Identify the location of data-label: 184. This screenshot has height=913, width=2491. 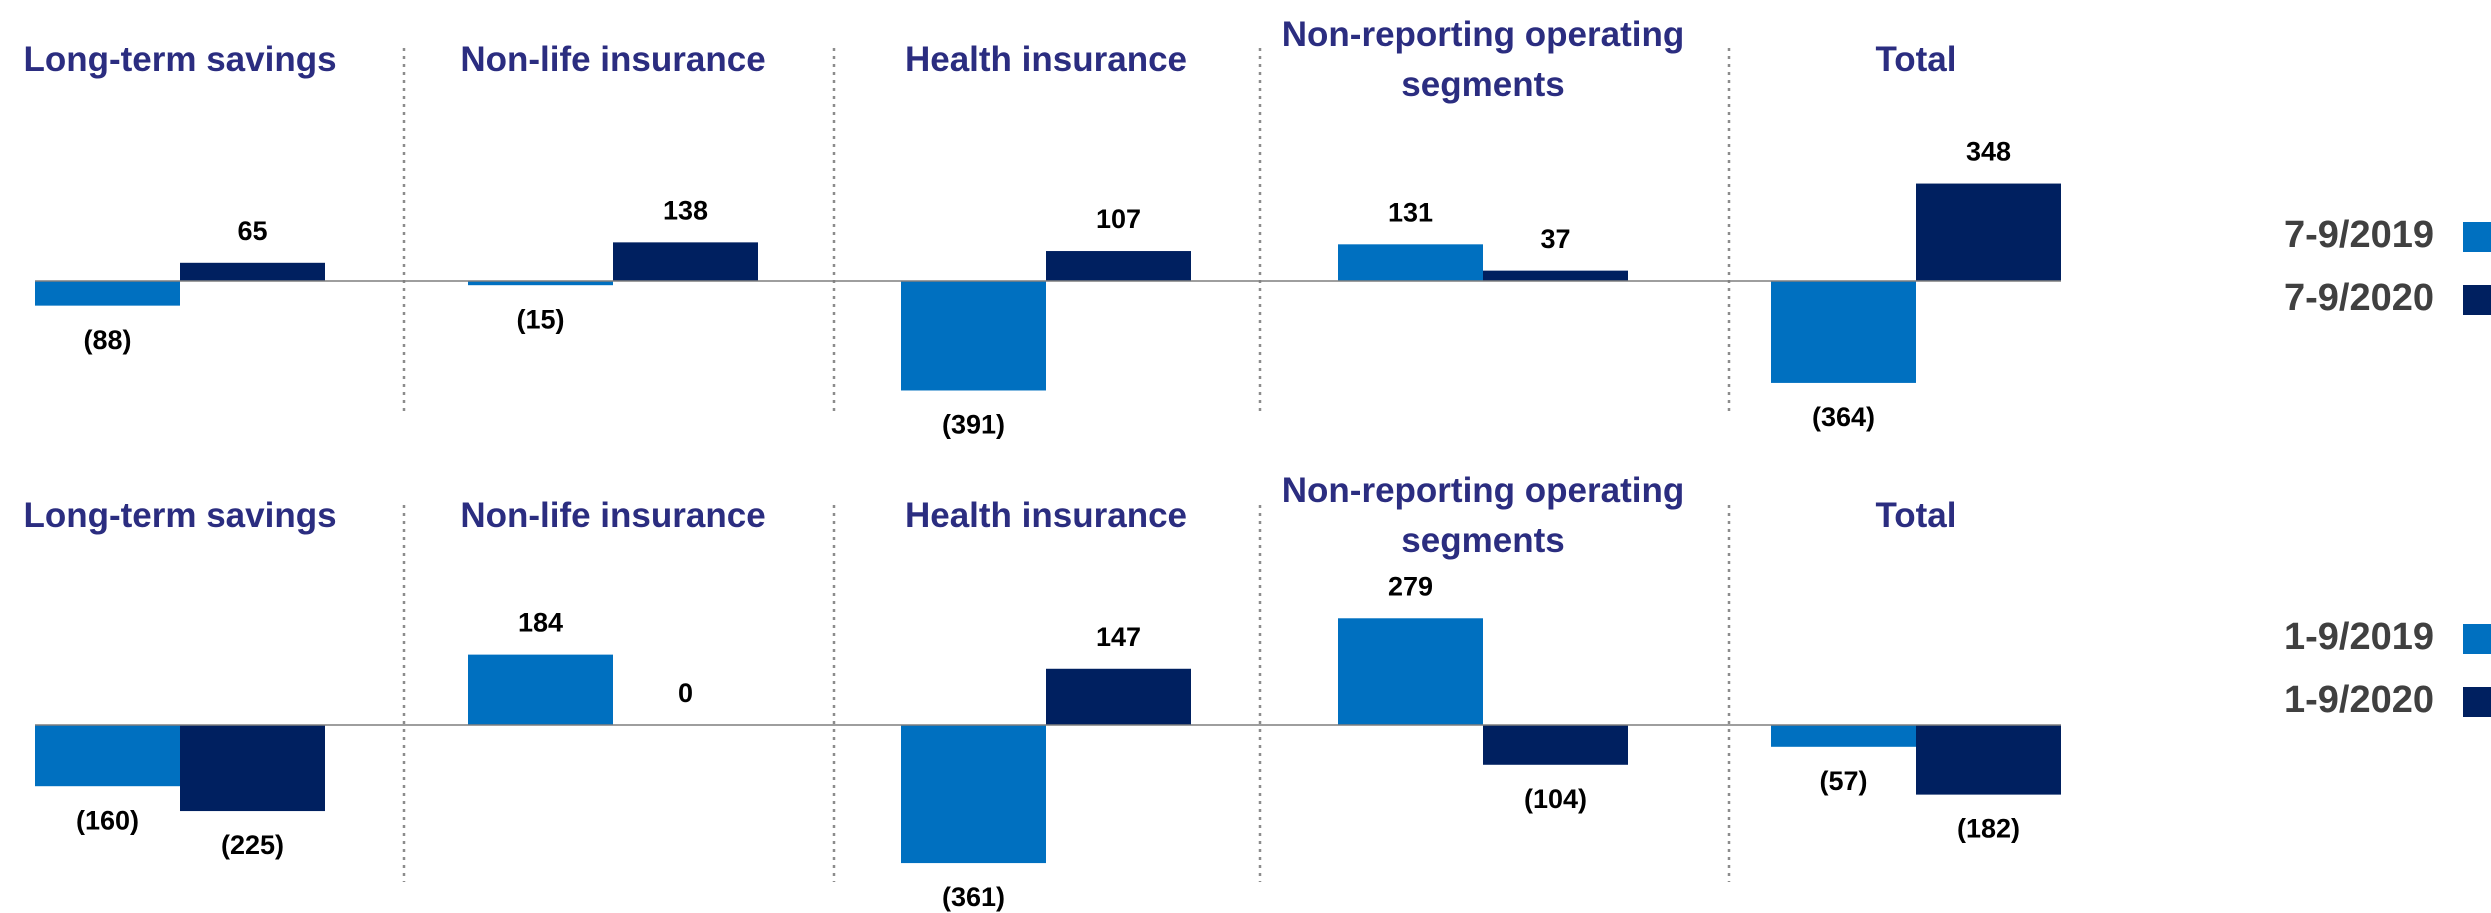
(540, 623).